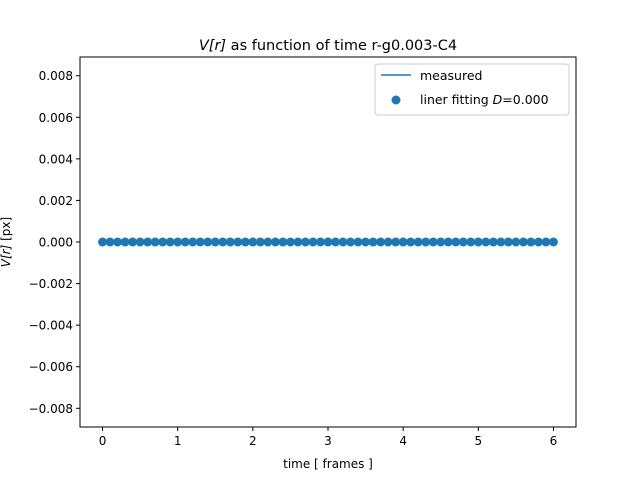  What do you see at coordinates (51, 284) in the screenshot?
I see `y-tick-label: −0.002` at bounding box center [51, 284].